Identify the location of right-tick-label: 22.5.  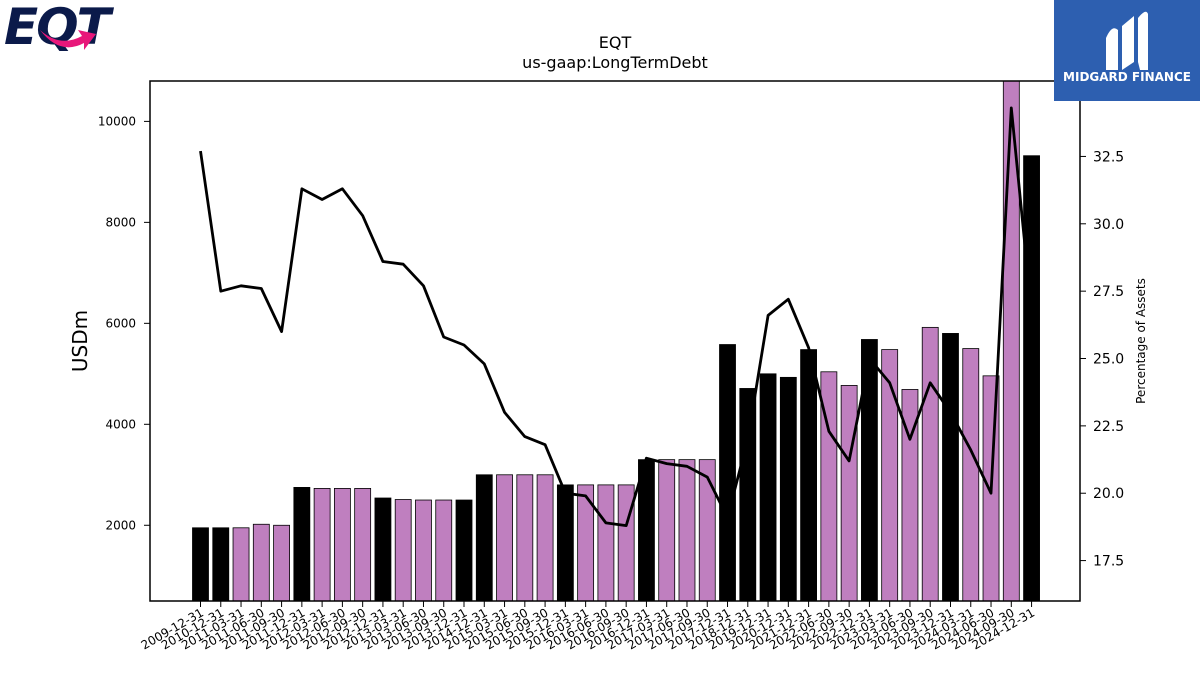
(1108, 427).